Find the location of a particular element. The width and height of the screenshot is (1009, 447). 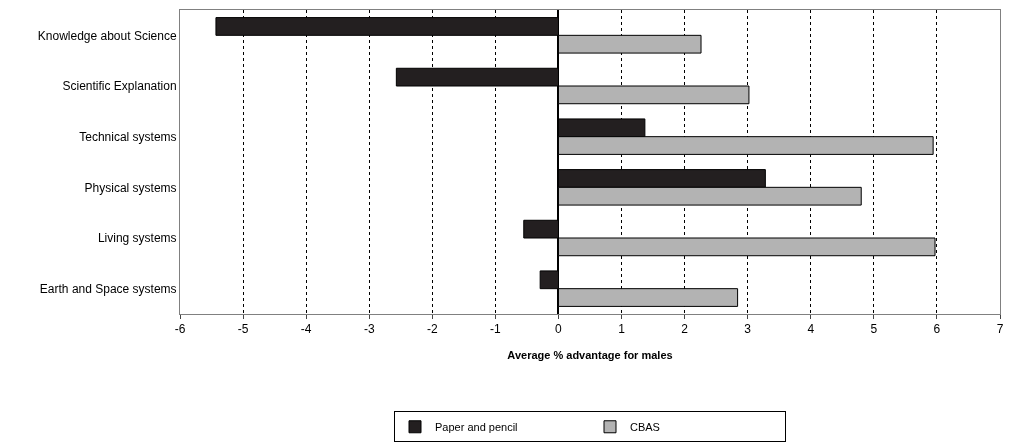

x-tick-label: 3 is located at coordinates (748, 329).